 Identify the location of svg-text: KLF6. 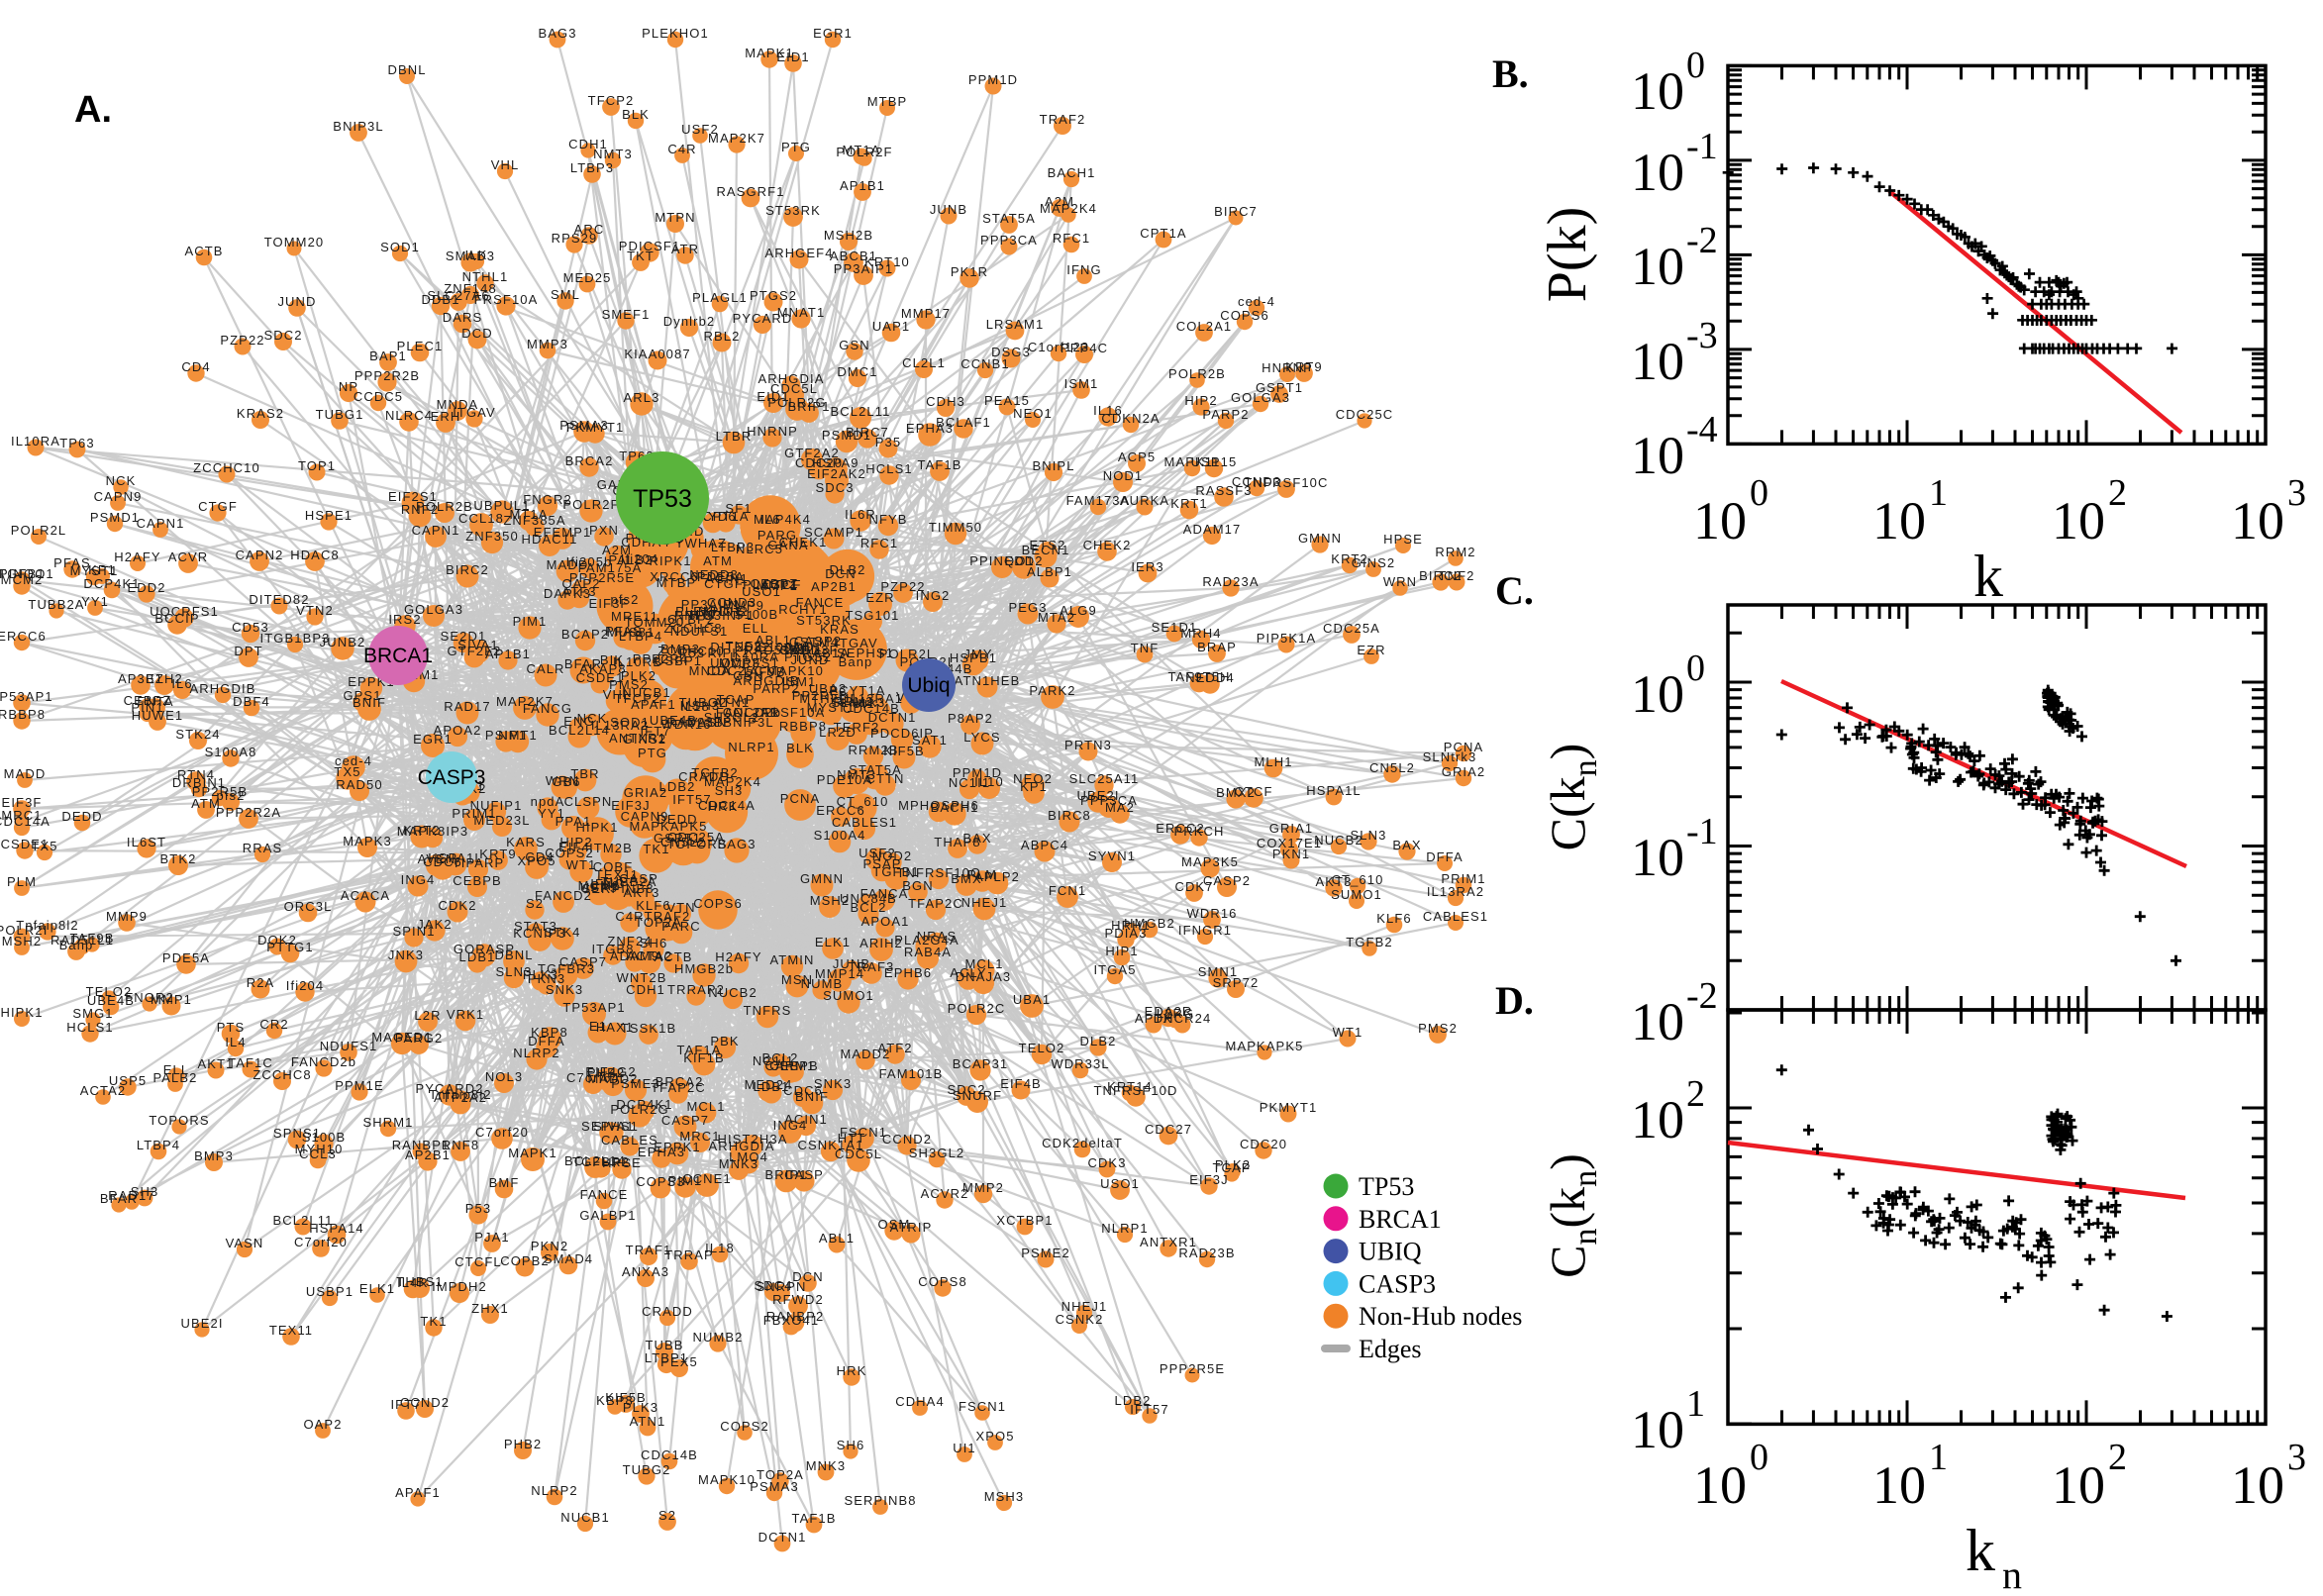
(1393, 919).